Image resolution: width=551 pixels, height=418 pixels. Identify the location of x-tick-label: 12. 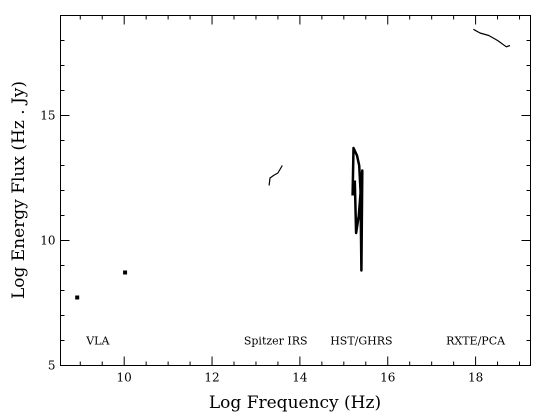
(211, 378).